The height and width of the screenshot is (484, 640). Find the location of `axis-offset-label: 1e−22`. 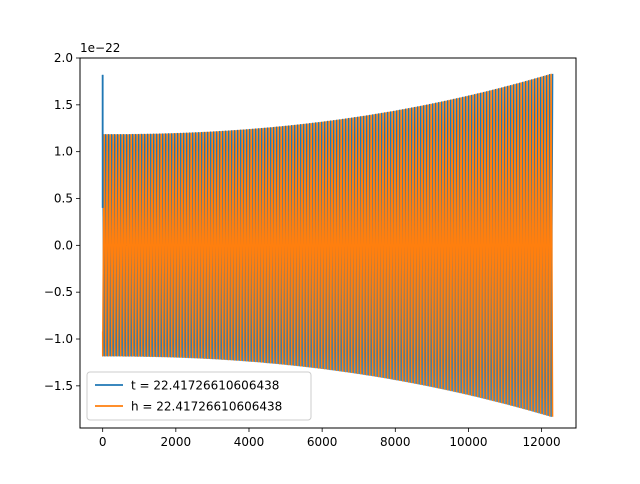

axis-offset-label: 1e−22 is located at coordinates (100, 48).